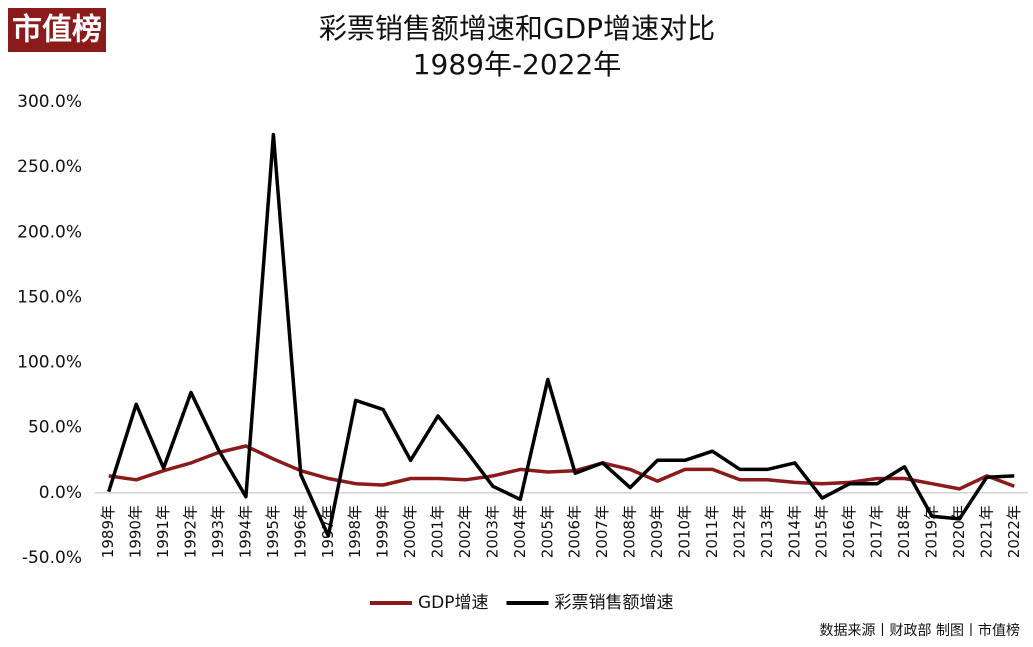 The image size is (1033, 647). I want to click on x-tick-label: 1989年, so click(108, 531).